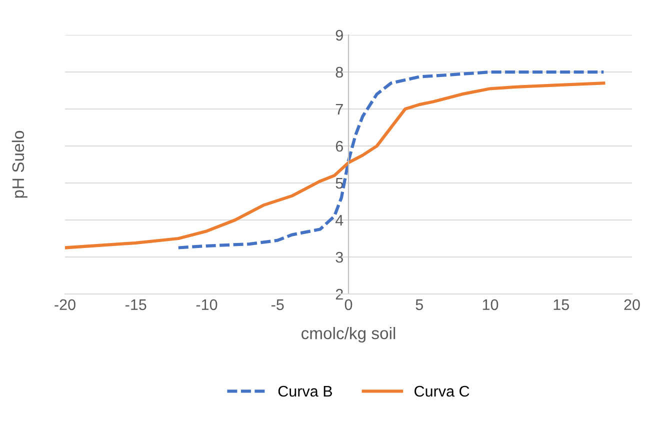  What do you see at coordinates (339, 220) in the screenshot?
I see `y-tick-label: 4` at bounding box center [339, 220].